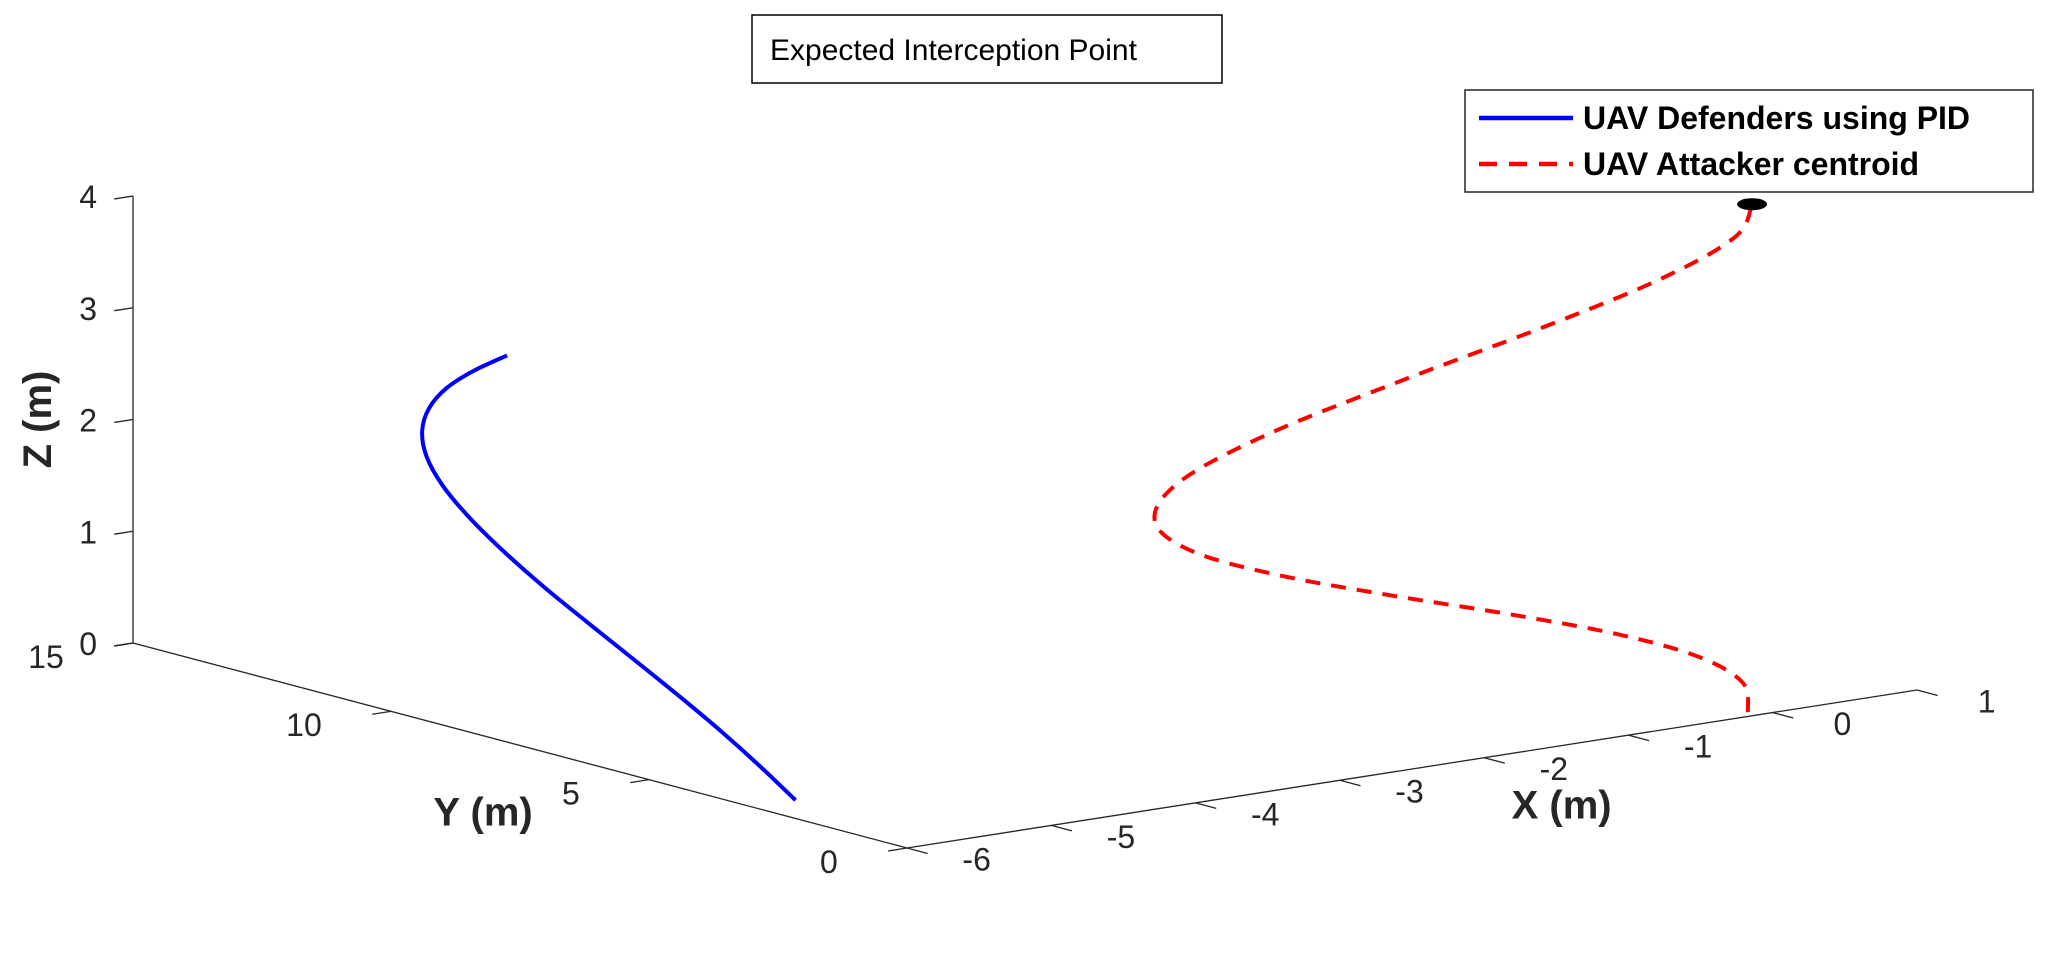  I want to click on z-tick-label: 3, so click(88, 309).